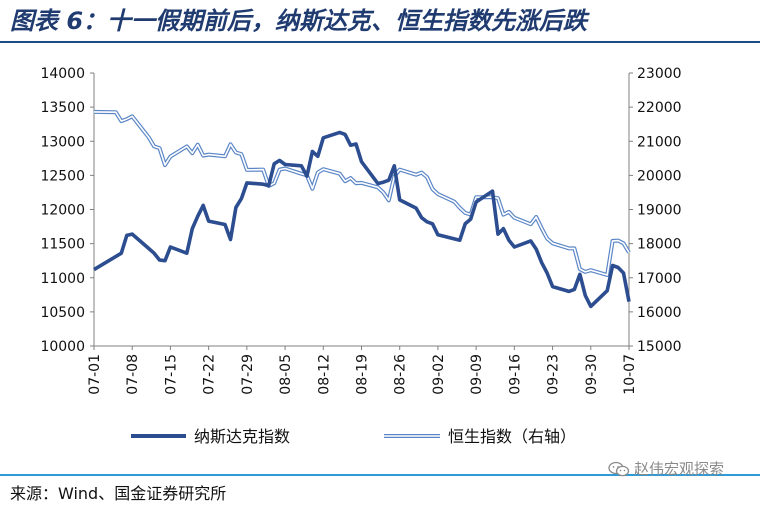 The height and width of the screenshot is (506, 760). What do you see at coordinates (380, 475) in the screenshot?
I see `bottom-divider` at bounding box center [380, 475].